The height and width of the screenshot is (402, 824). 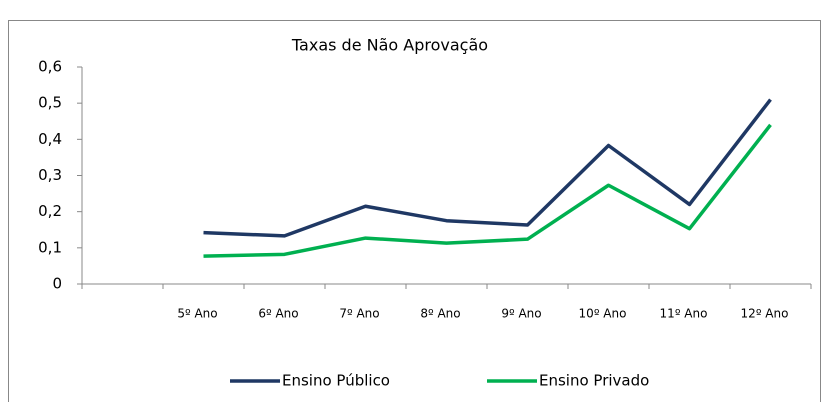 What do you see at coordinates (336, 381) in the screenshot?
I see `legend-label: Ensino Público` at bounding box center [336, 381].